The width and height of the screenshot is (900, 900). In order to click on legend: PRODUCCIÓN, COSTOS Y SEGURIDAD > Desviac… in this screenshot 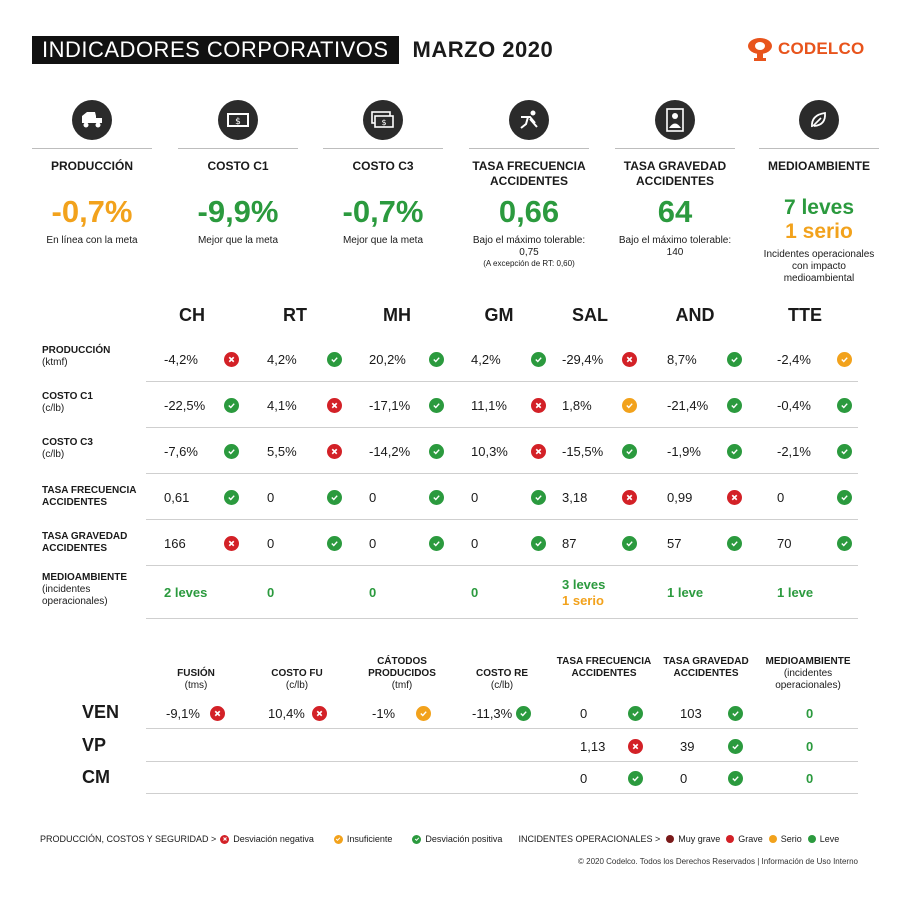, I will do `click(439, 839)`.